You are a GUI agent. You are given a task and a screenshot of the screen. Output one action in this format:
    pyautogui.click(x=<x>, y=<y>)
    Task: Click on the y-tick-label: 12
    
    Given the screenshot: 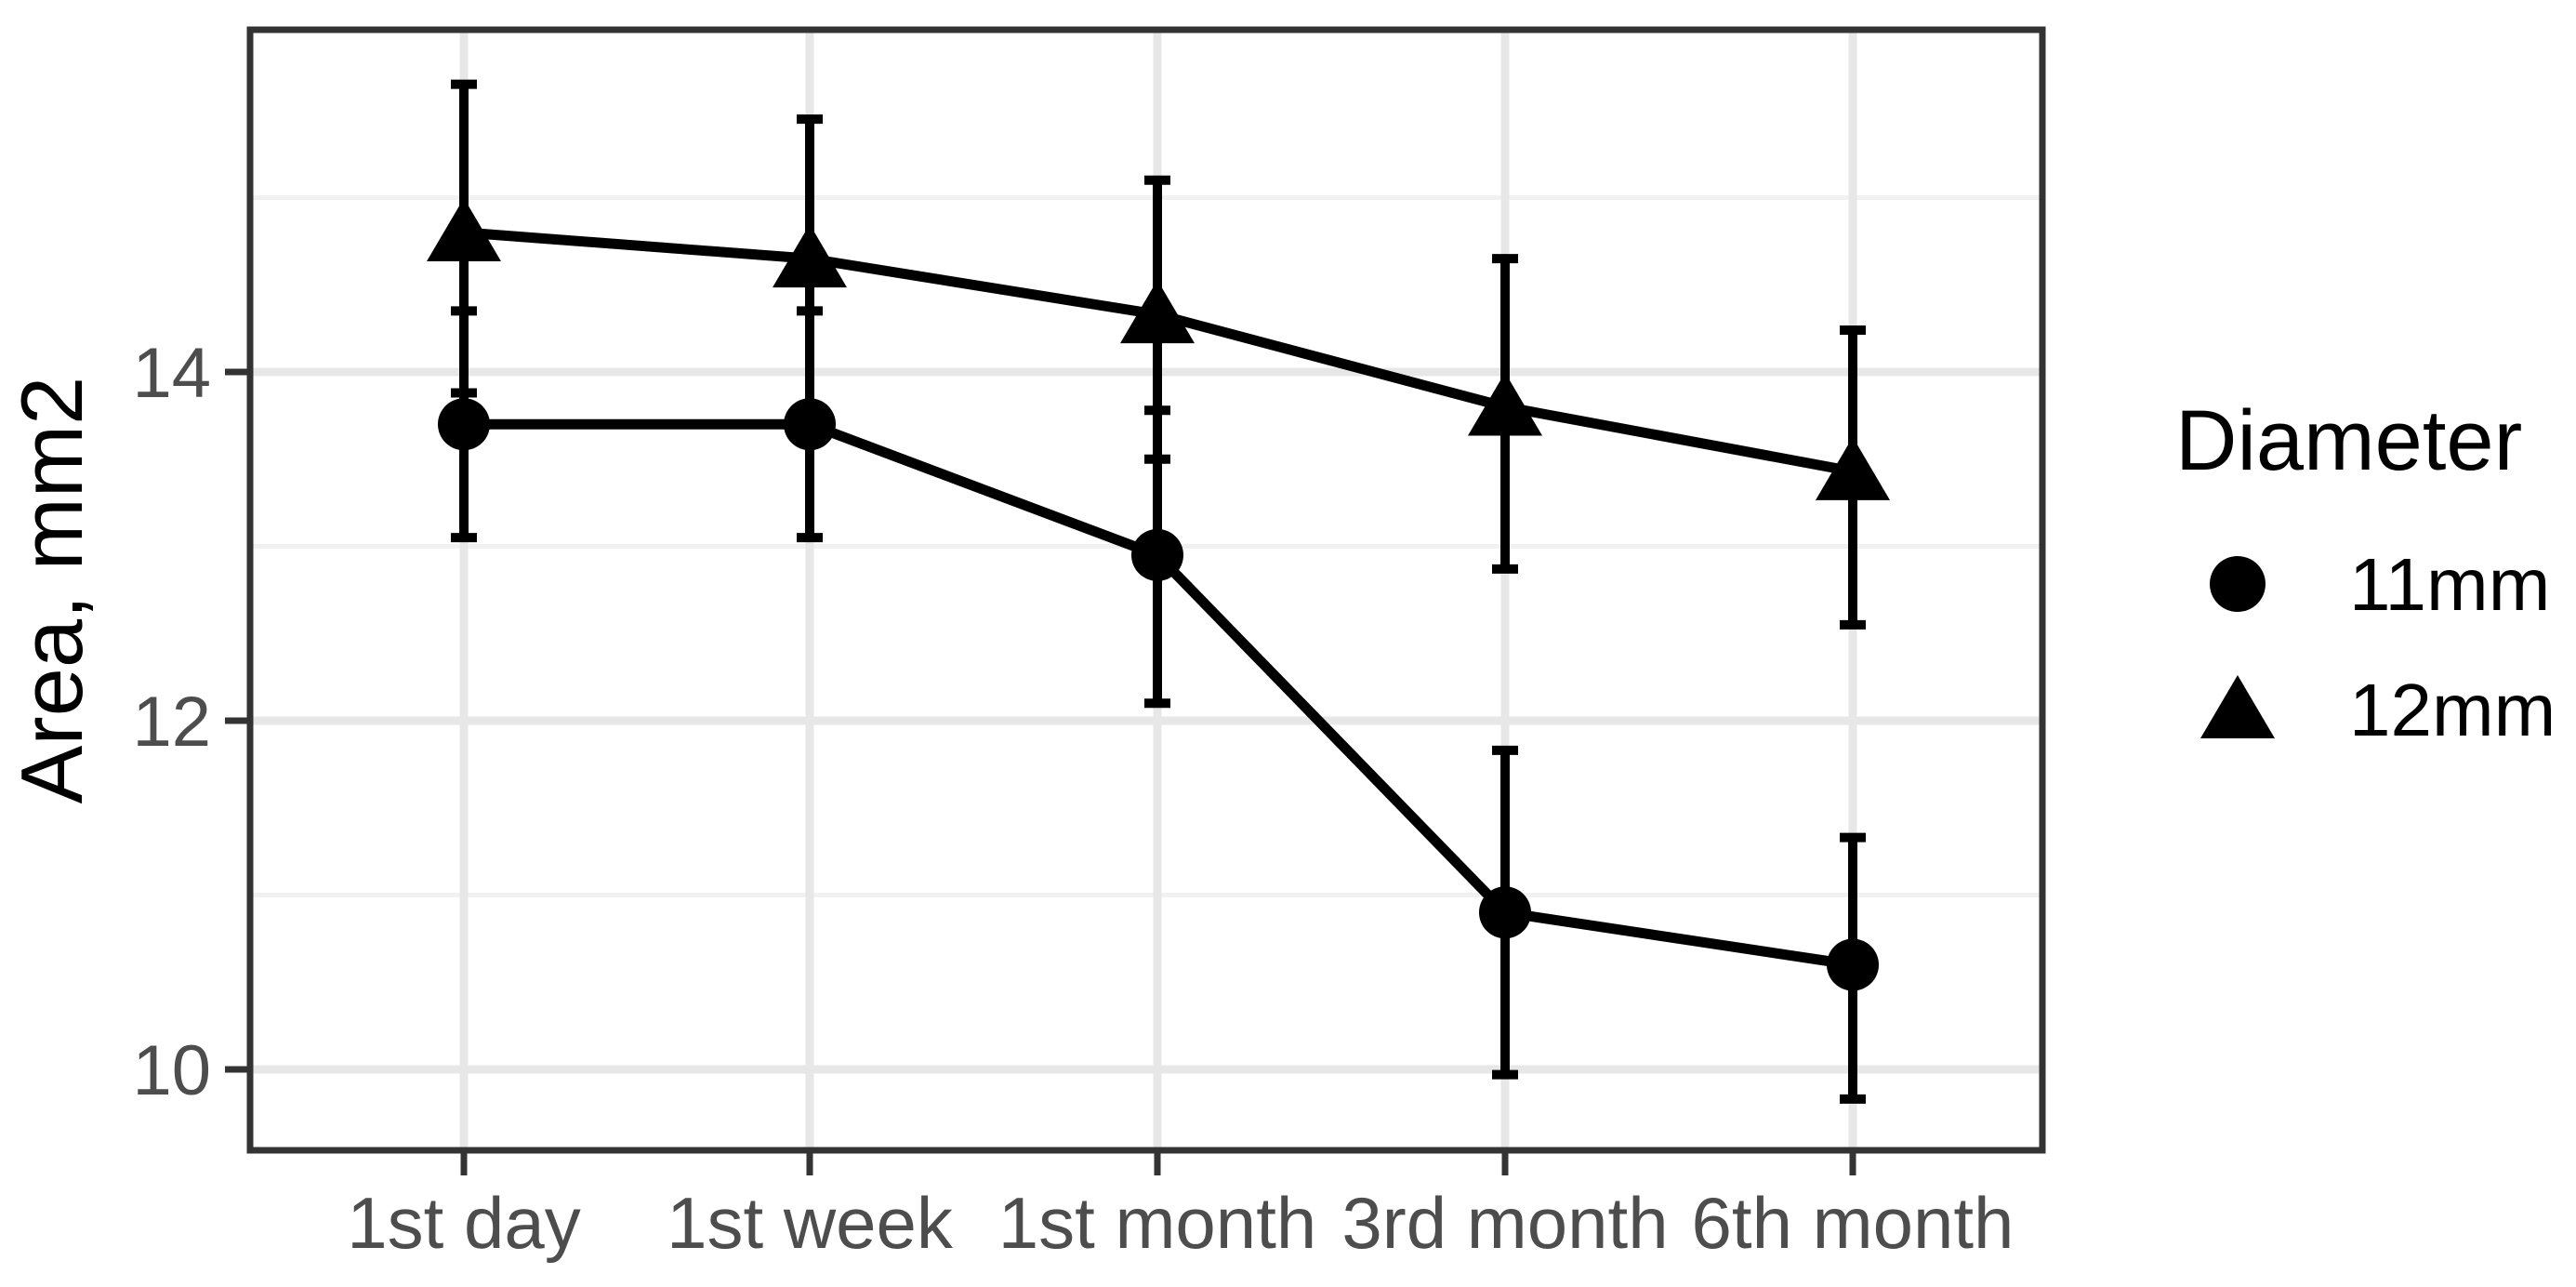 What is the action you would take?
    pyautogui.click(x=171, y=722)
    